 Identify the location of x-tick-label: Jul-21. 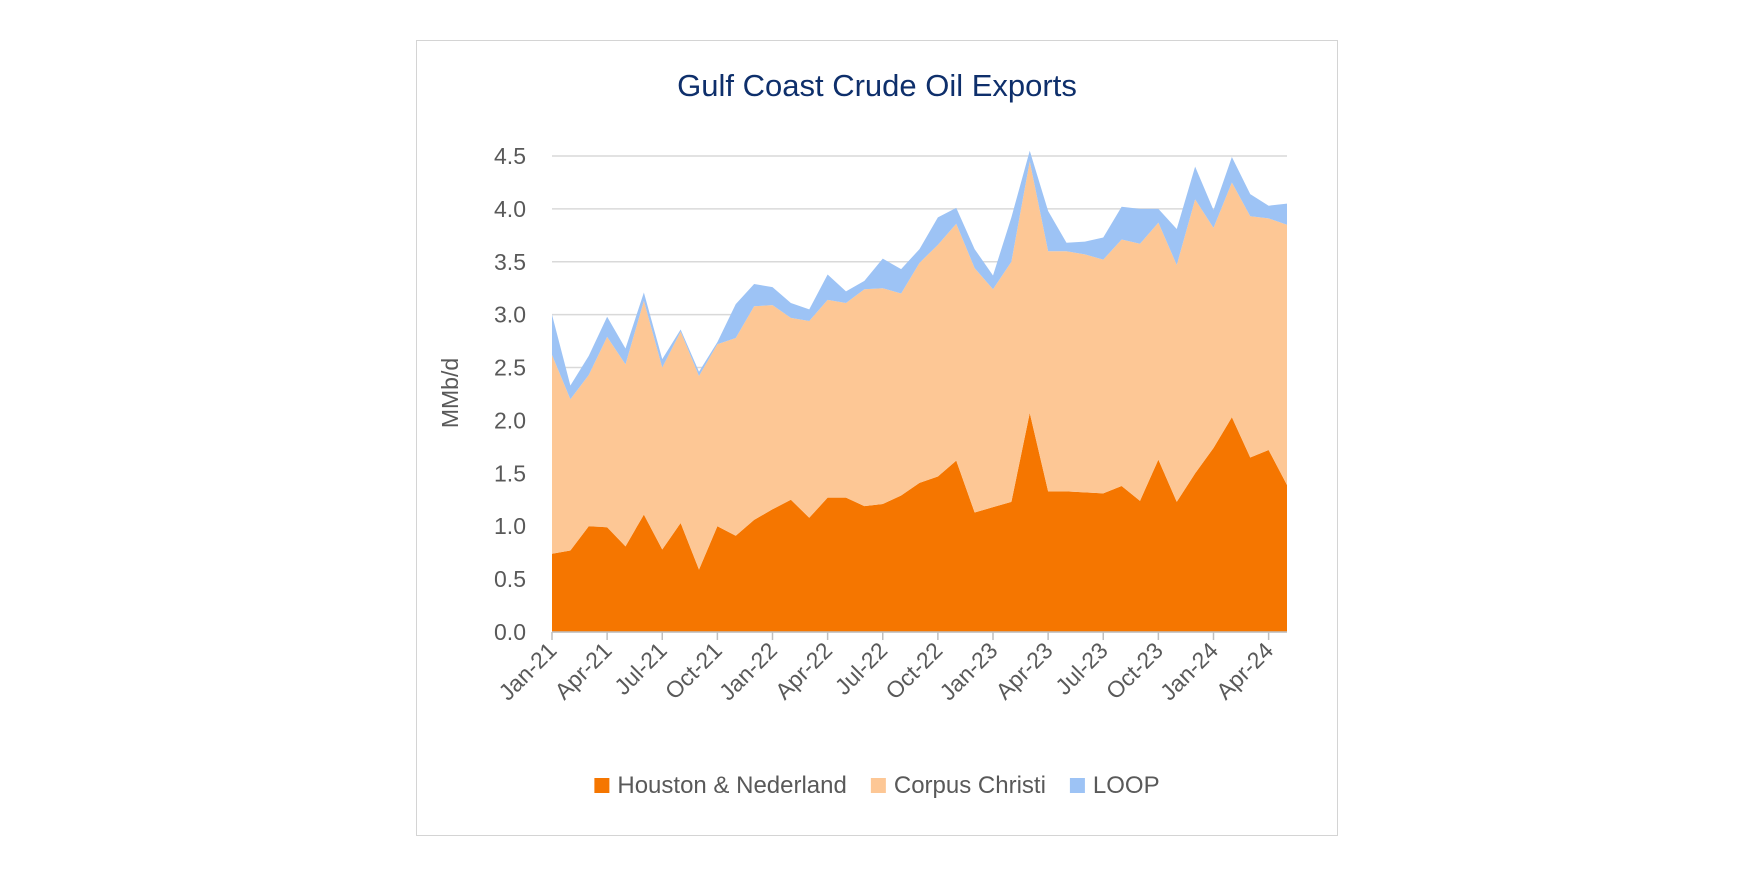
(640, 668).